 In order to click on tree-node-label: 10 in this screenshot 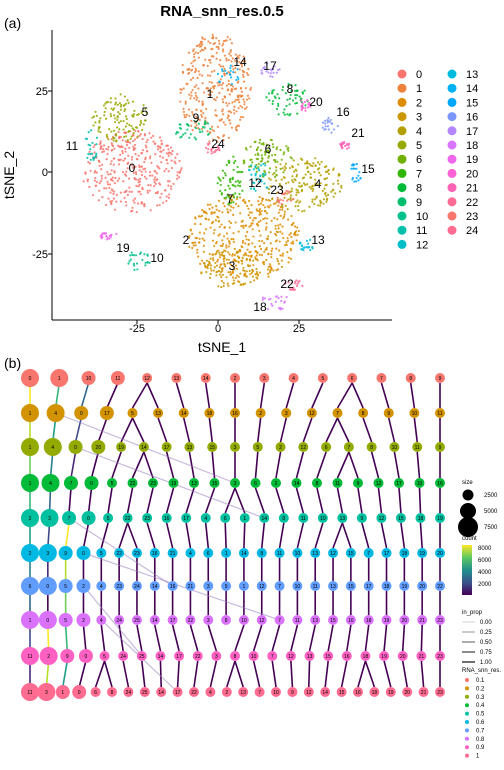, I will do `click(415, 414)`.